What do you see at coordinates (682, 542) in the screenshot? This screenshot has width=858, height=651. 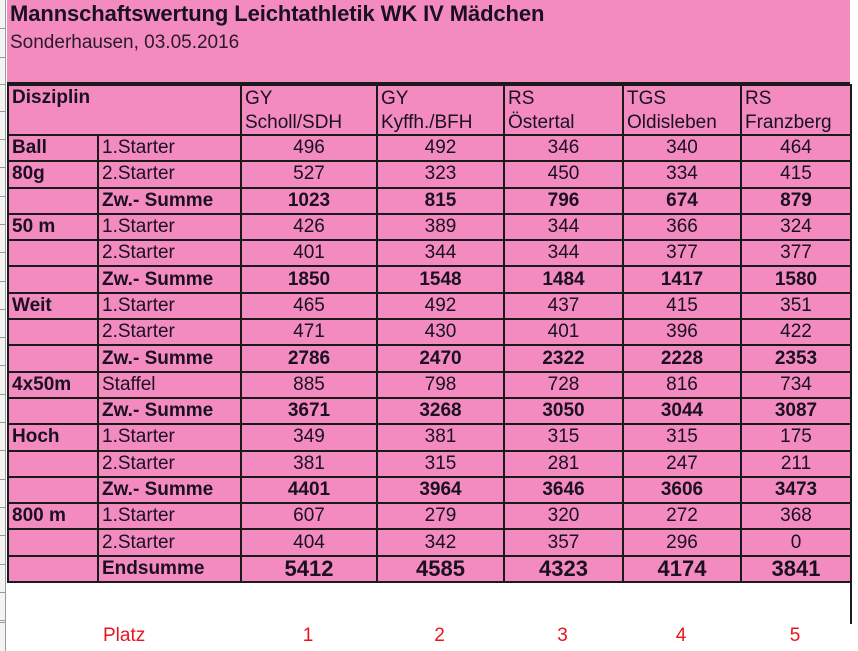 I see `score-cell-team-4: 296` at bounding box center [682, 542].